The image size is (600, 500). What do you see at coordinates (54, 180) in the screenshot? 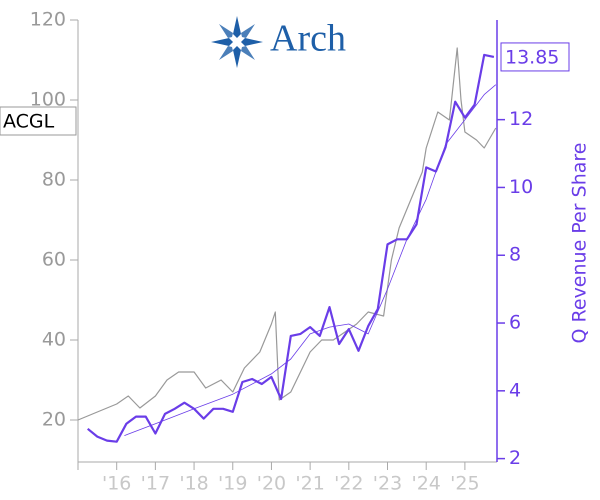
I see `y-tick-label: 80` at bounding box center [54, 180].